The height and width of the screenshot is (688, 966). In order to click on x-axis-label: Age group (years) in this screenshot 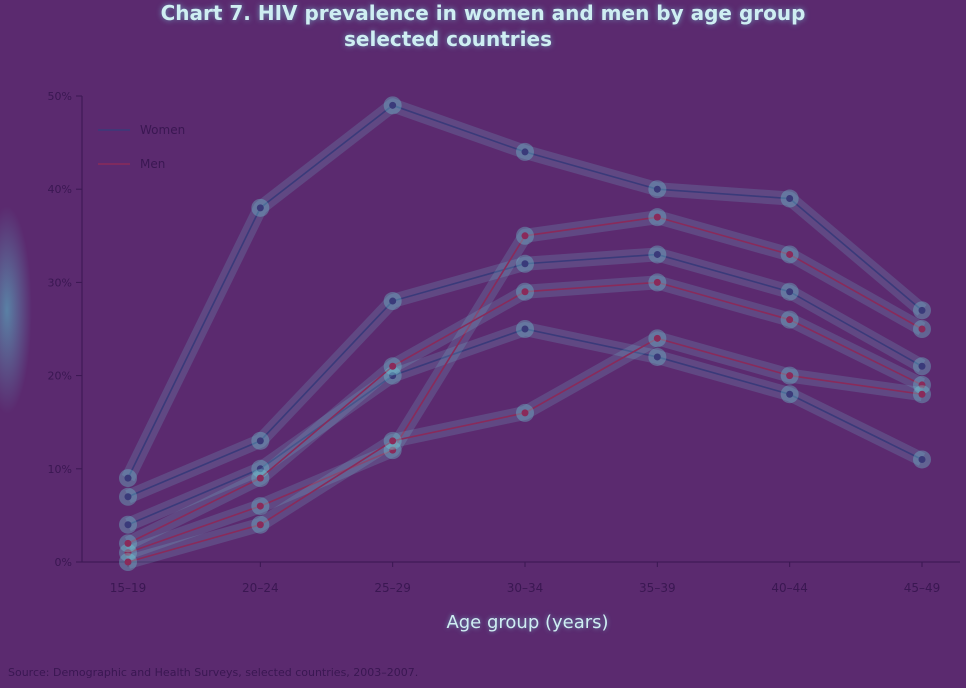, I will do `click(527, 622)`.